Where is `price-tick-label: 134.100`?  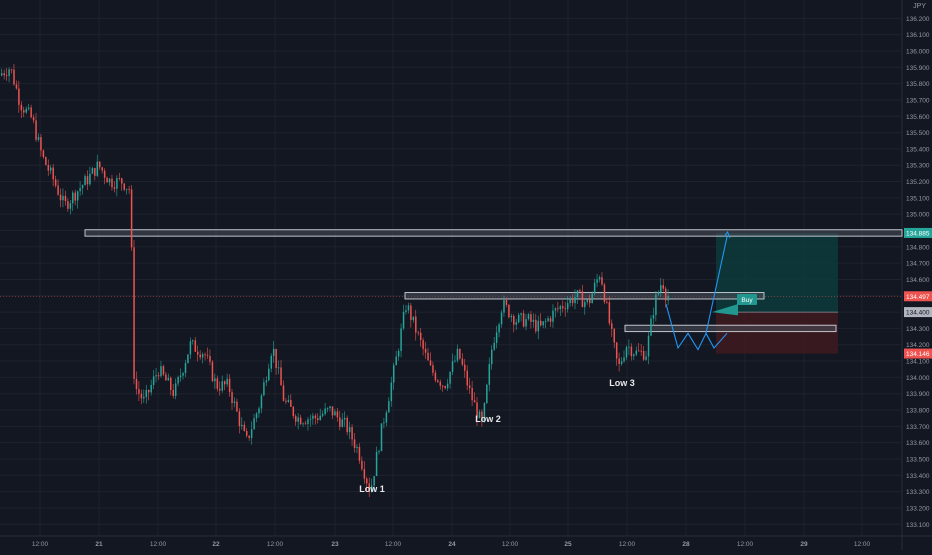
price-tick-label: 134.100 is located at coordinates (918, 362).